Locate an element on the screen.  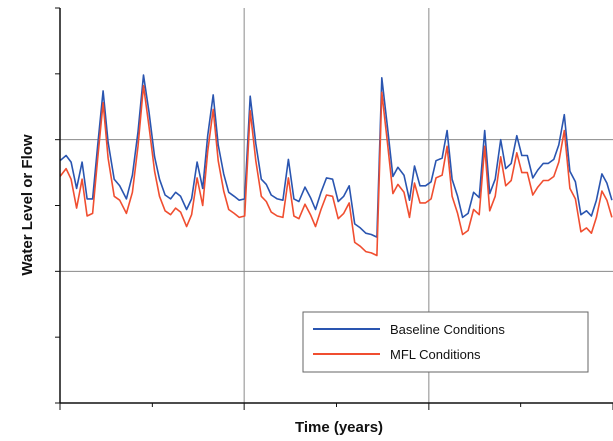
legend-box is located at coordinates (445, 342).